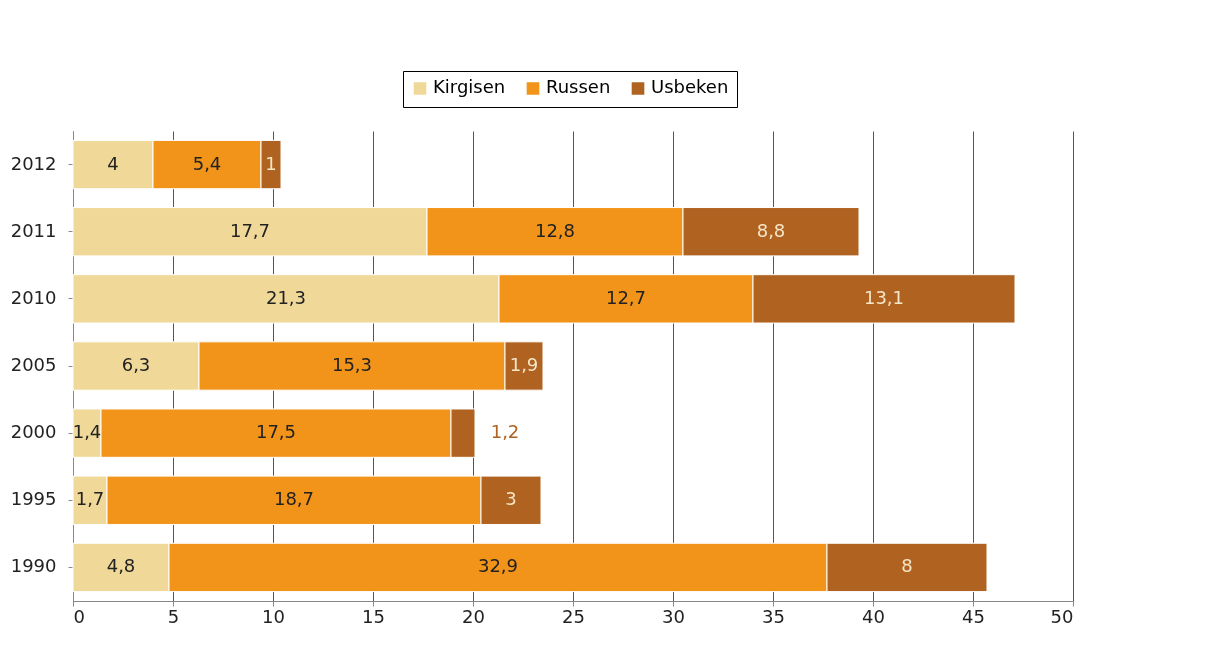 The height and width of the screenshot is (672, 1208). I want to click on data-label: 12,8, so click(555, 230).